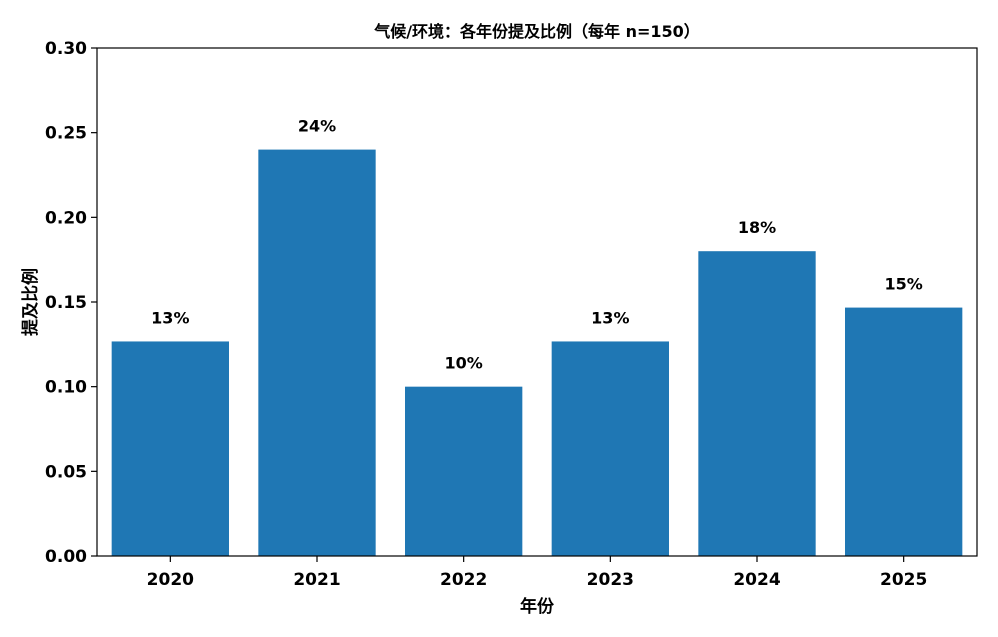 The image size is (998, 637). Describe the element at coordinates (66, 388) in the screenshot. I see `y-tick-label: 0.10` at that location.